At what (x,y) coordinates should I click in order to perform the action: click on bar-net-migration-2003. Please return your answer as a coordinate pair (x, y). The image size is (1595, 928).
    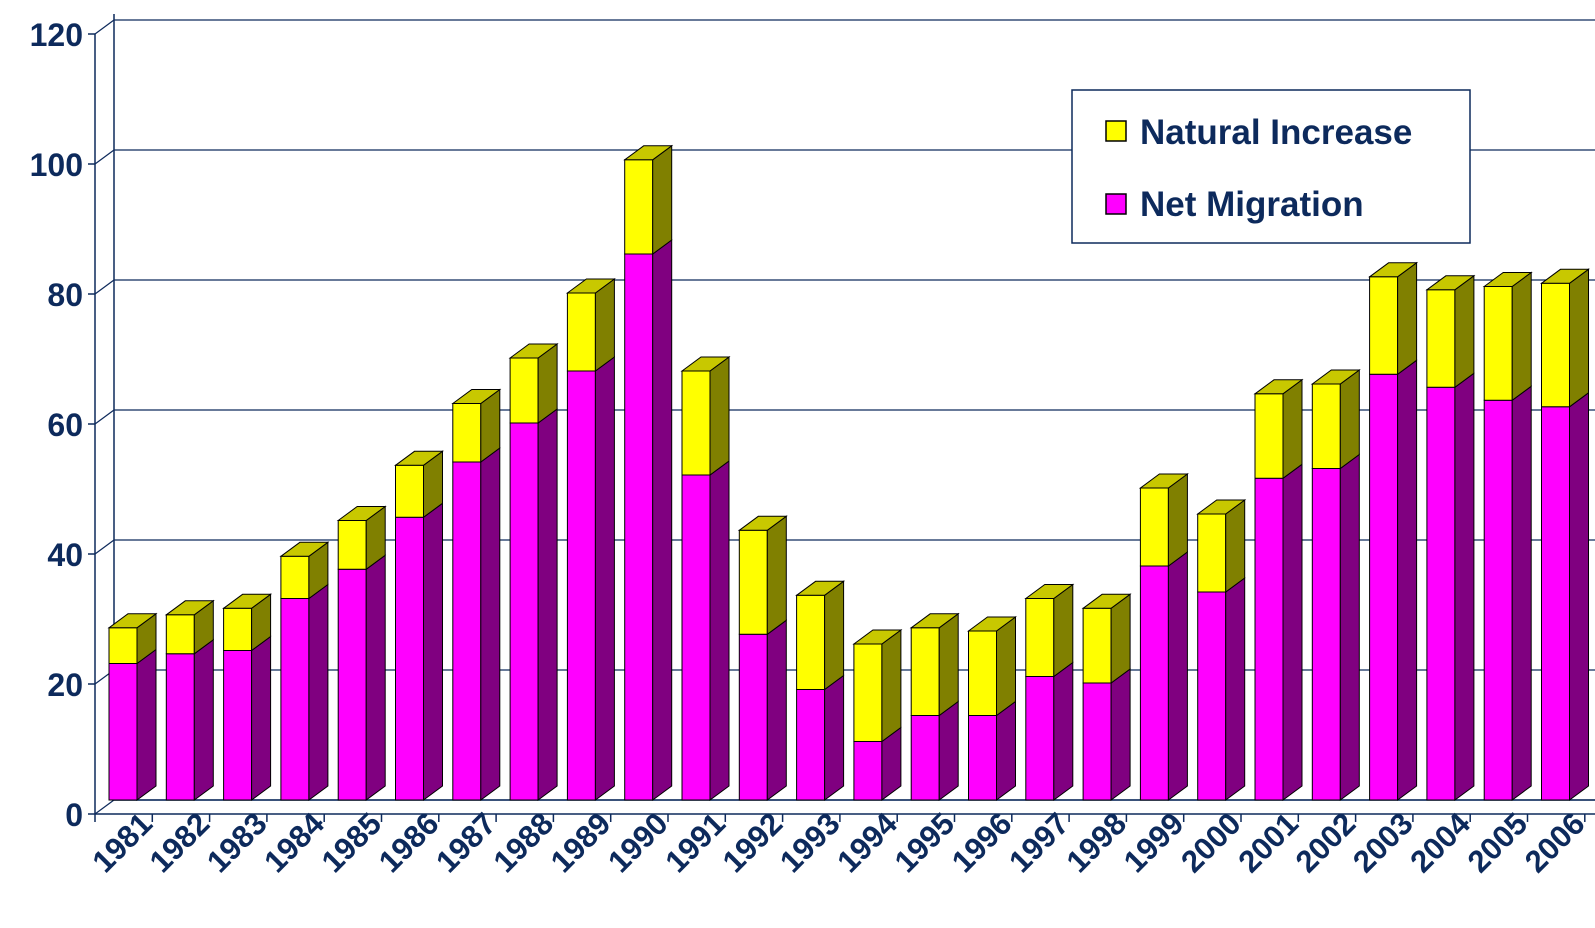
    Looking at the image, I should click on (1384, 587).